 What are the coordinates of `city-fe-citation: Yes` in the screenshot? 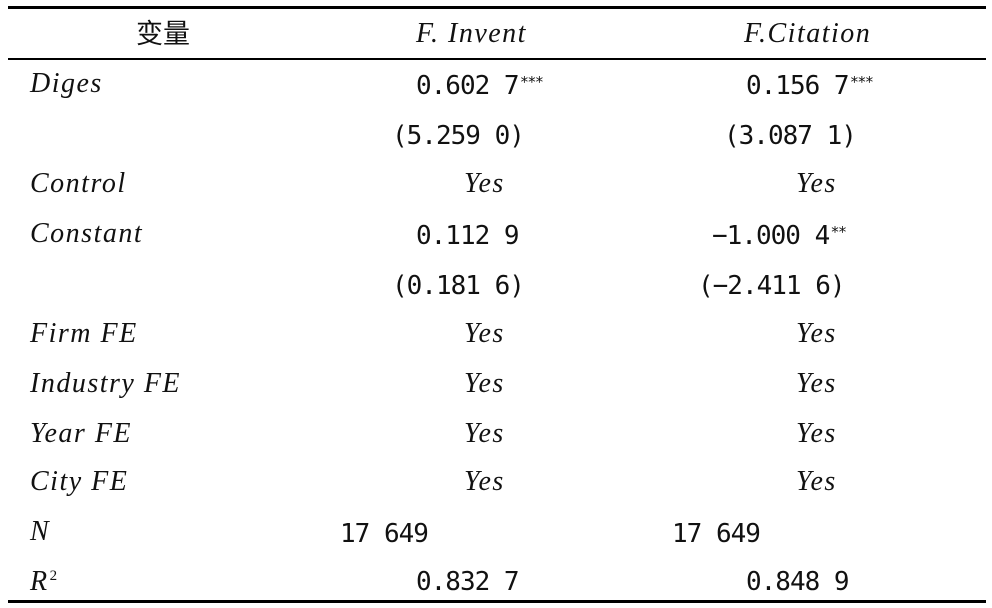 It's located at (816, 481).